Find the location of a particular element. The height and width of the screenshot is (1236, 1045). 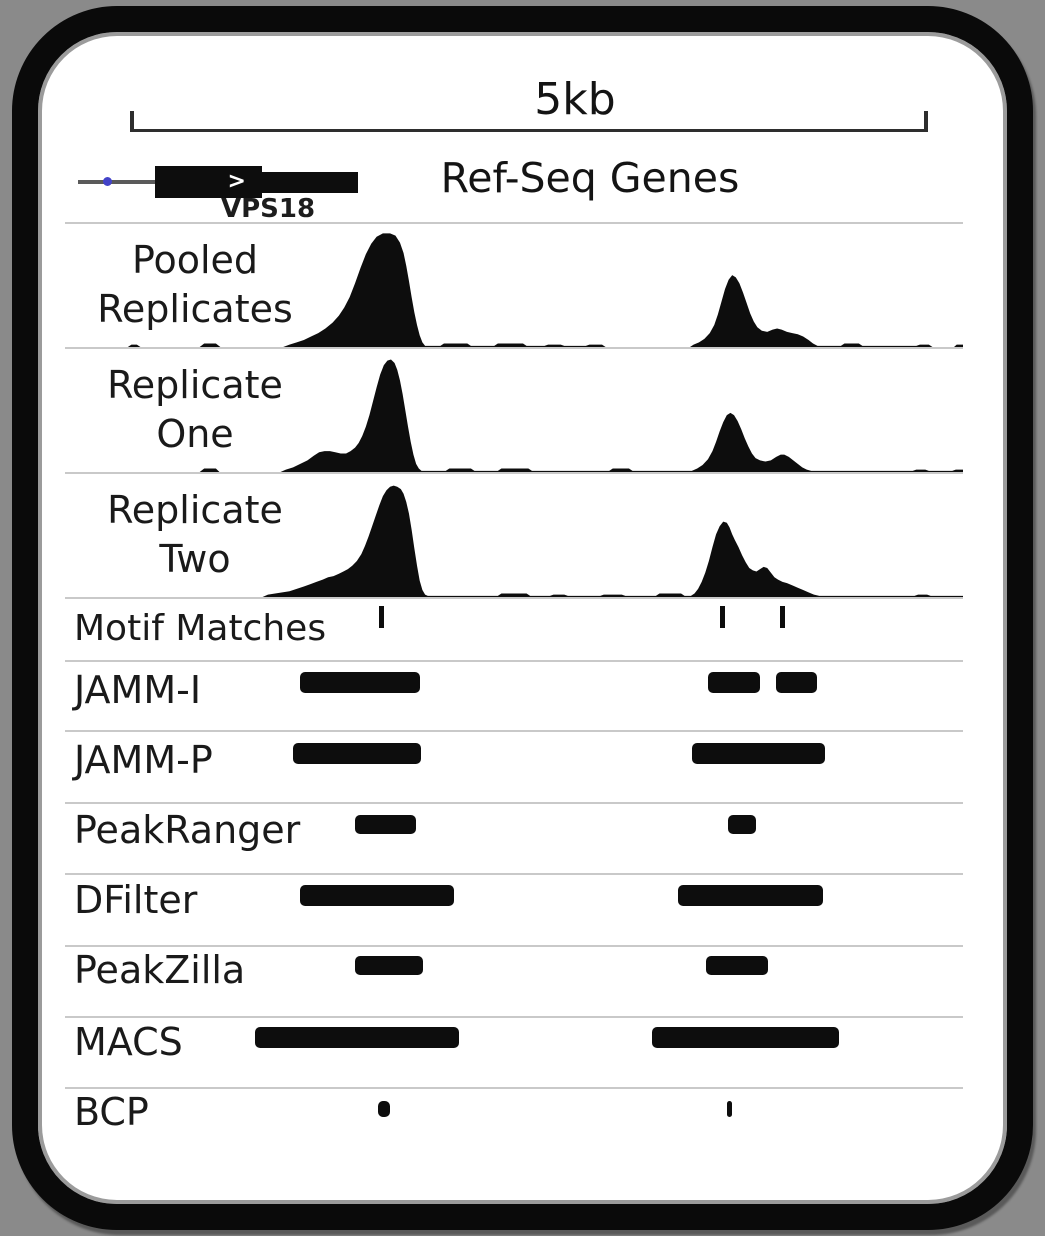

scale-bar-line is located at coordinates (528, 130).